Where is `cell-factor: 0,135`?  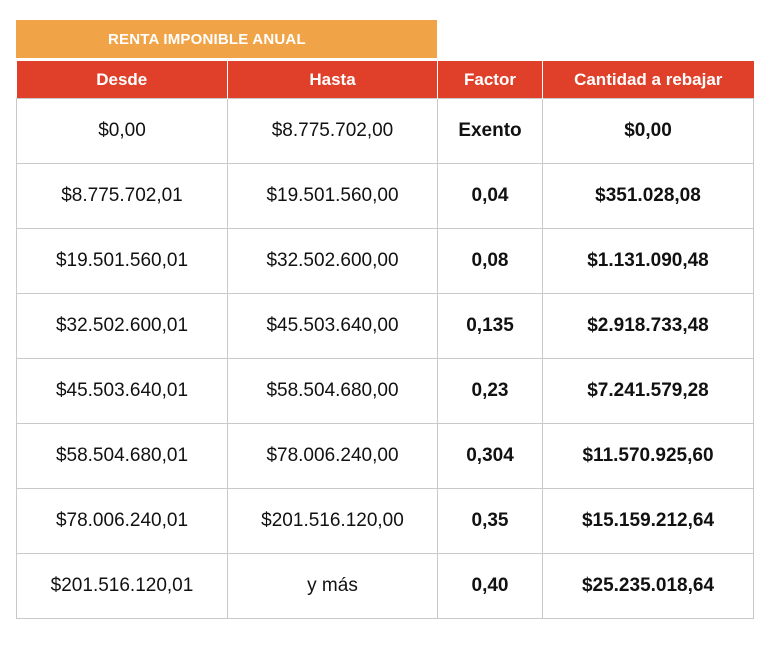 cell-factor: 0,135 is located at coordinates (490, 326).